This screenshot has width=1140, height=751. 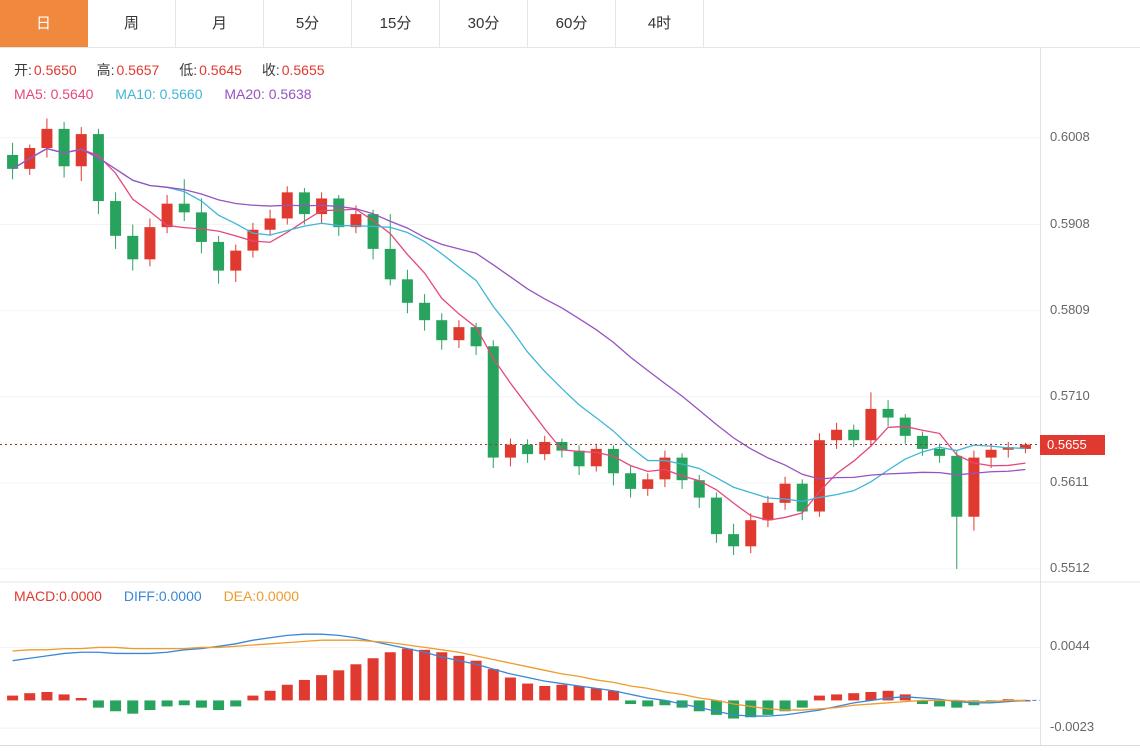 I want to click on open-label: 开:, so click(x=23, y=70).